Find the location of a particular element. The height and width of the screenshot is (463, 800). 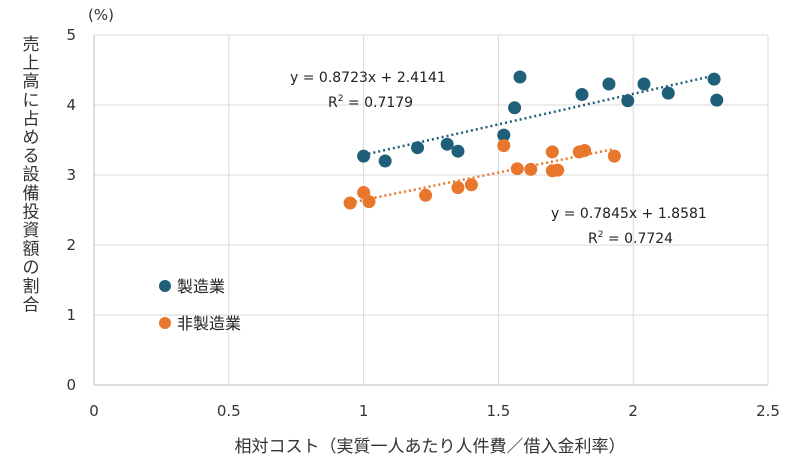

y-axis-title-char: 売 is located at coordinates (31, 45).